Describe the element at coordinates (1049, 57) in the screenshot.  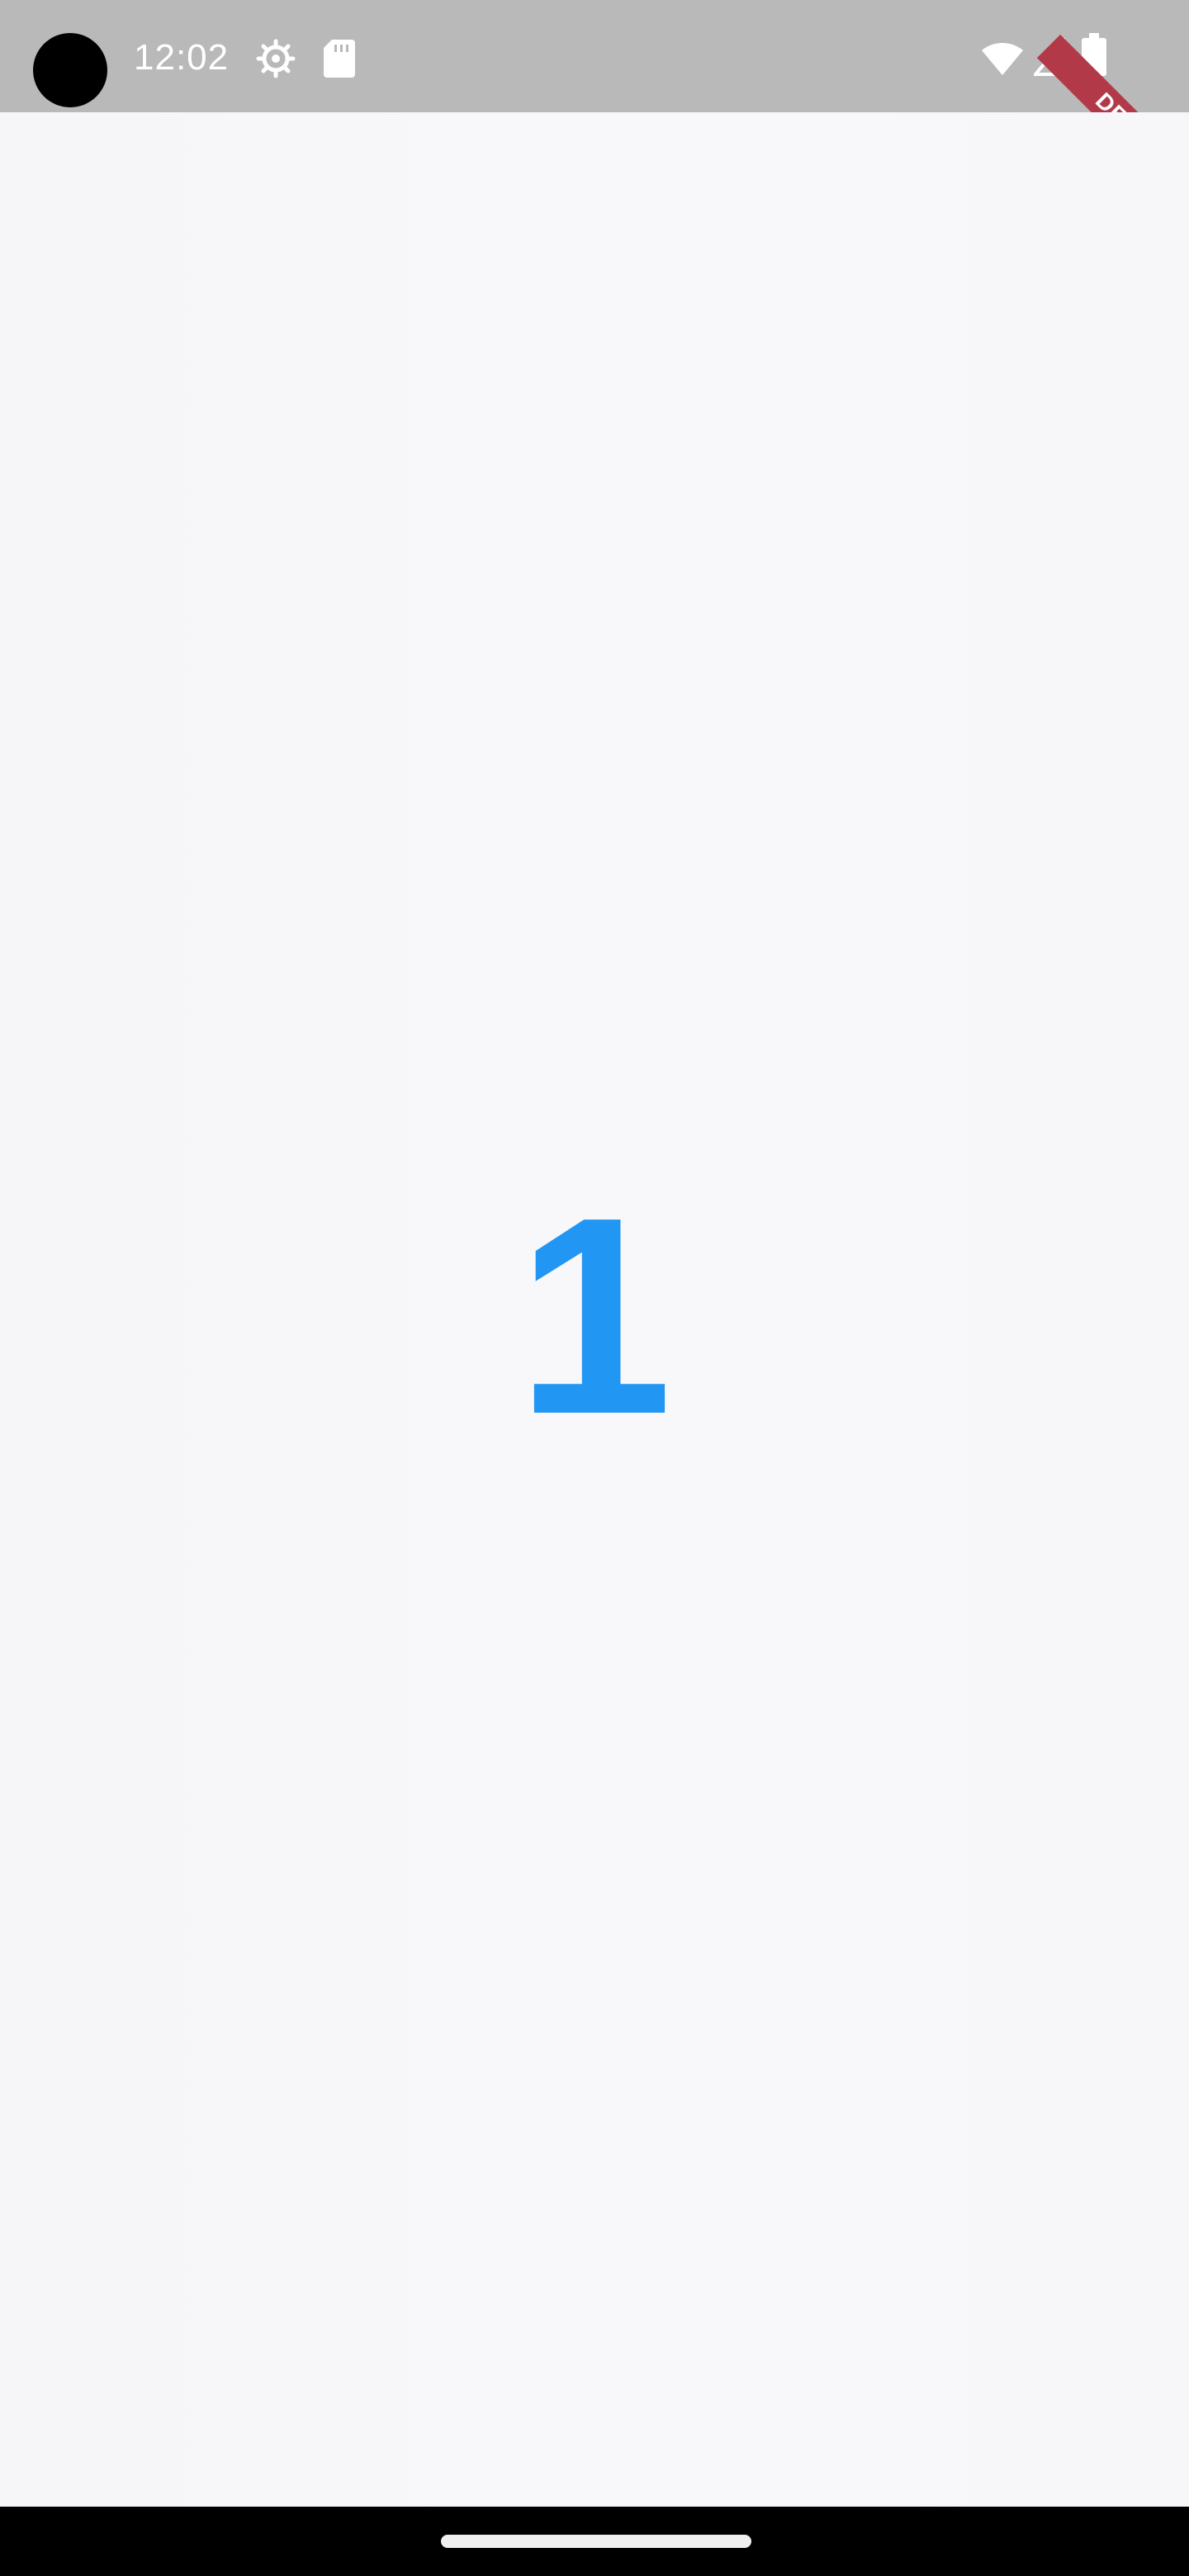
I see `signal-icon` at that location.